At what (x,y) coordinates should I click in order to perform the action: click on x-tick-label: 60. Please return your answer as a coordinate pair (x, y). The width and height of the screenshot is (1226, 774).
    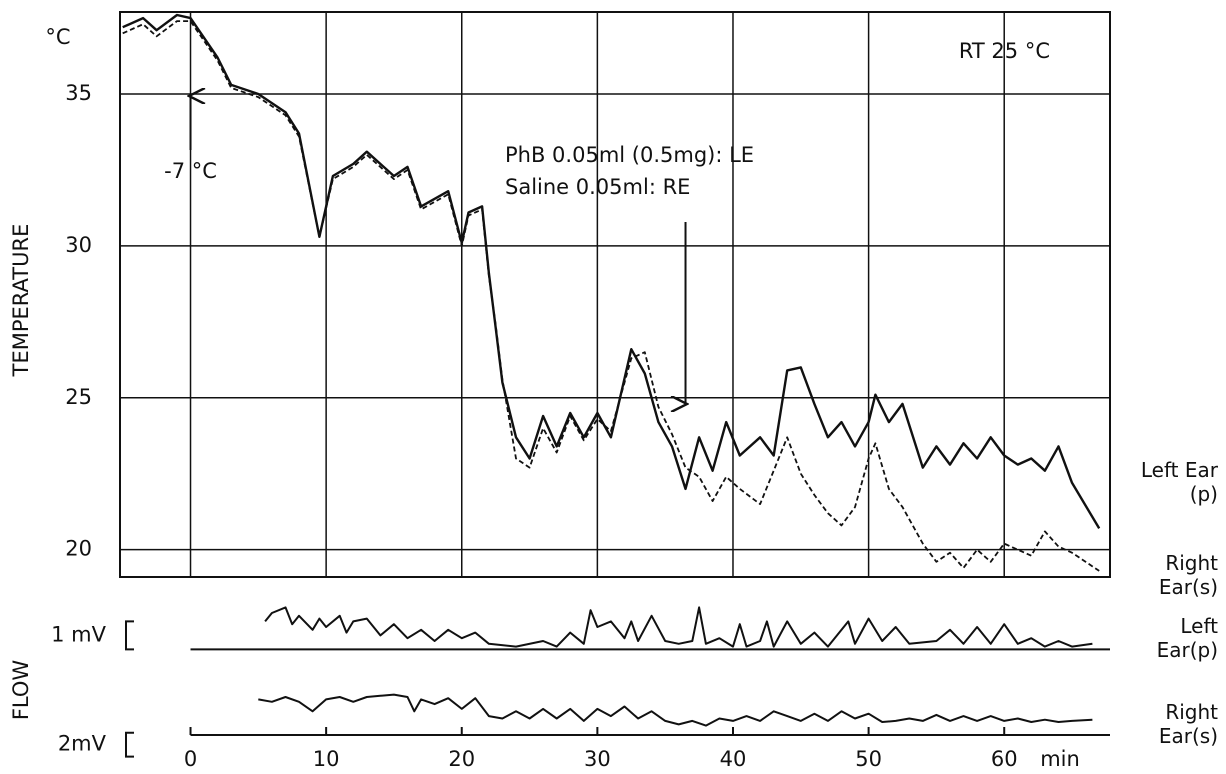
    Looking at the image, I should click on (1004, 759).